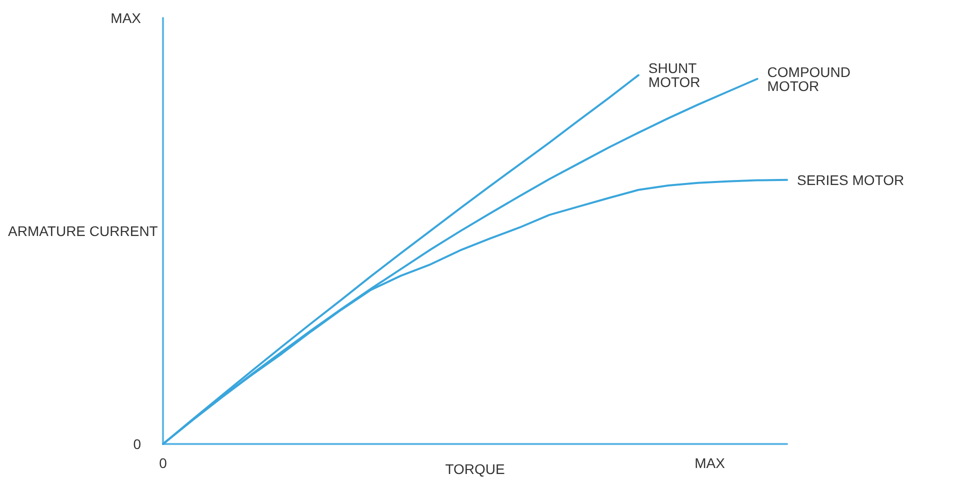 The width and height of the screenshot is (957, 486). I want to click on series-label: SHUNT MOTOR, so click(674, 75).